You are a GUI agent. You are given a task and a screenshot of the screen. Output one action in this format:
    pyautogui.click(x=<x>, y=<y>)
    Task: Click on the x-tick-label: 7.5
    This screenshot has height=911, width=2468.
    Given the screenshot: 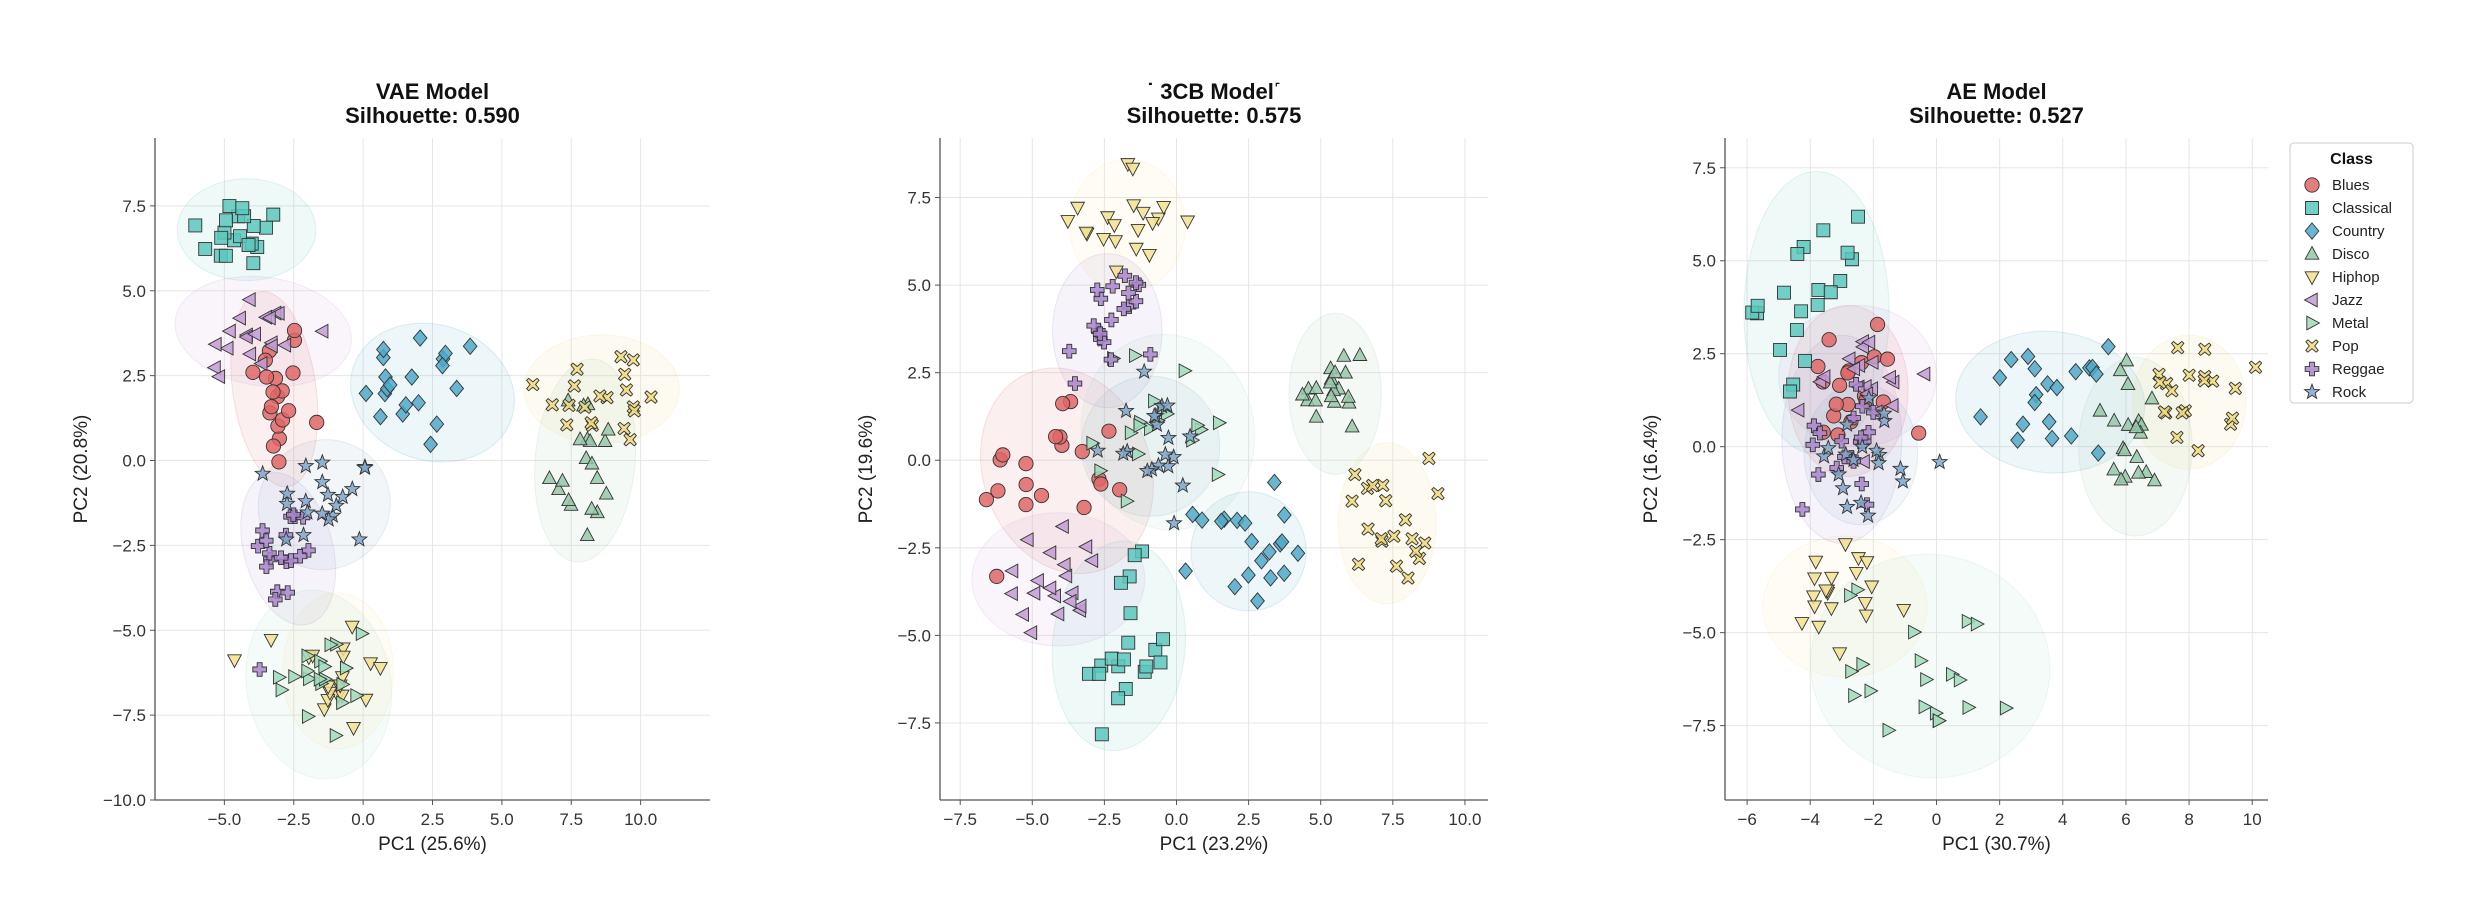 What is the action you would take?
    pyautogui.click(x=571, y=819)
    